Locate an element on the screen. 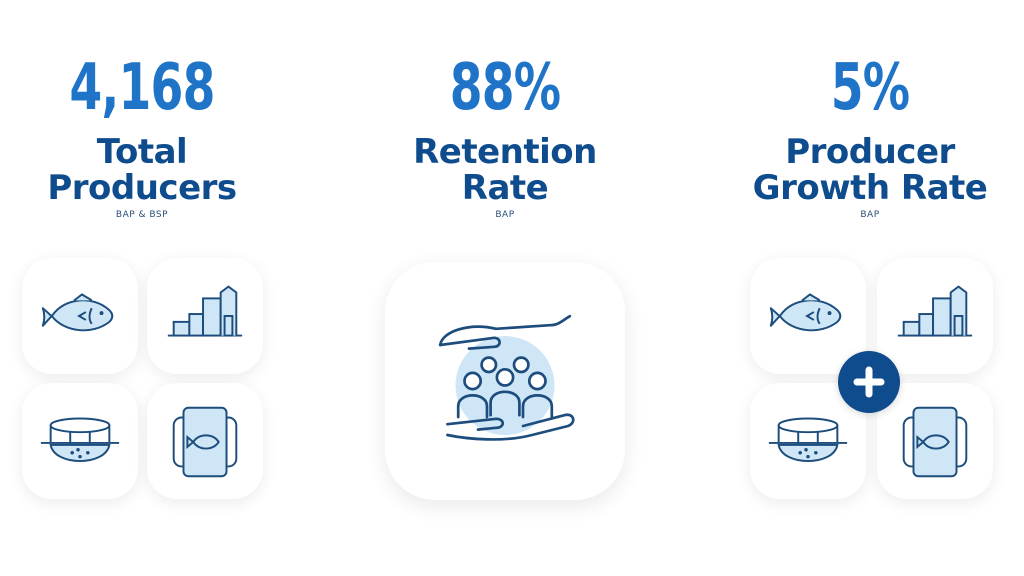 The image size is (1024, 576). stat-title: Producer Growth Rate is located at coordinates (870, 170).